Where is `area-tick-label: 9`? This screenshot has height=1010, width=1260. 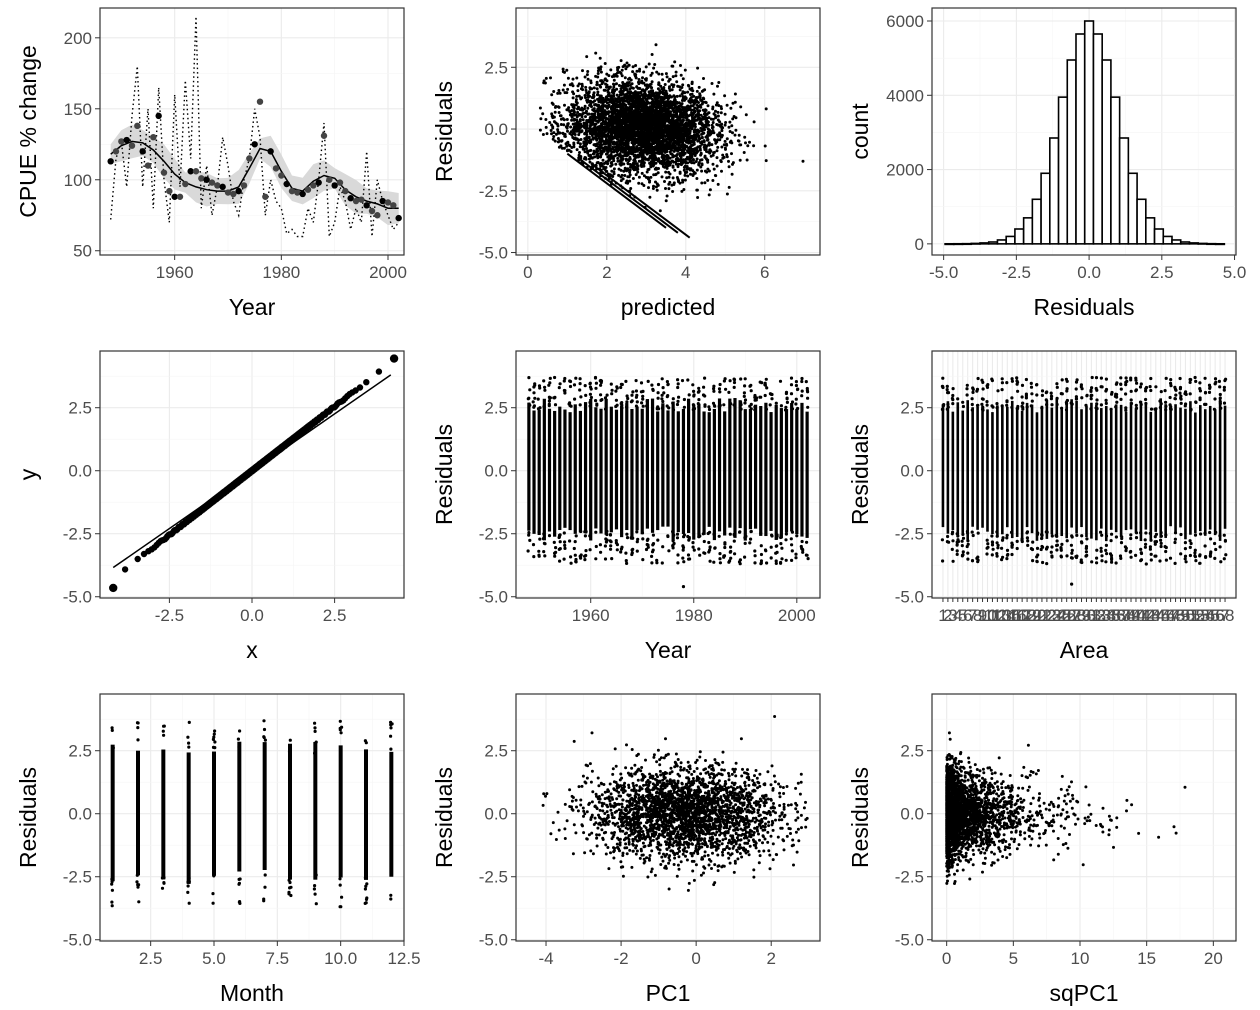 area-tick-label: 9 is located at coordinates (982, 615).